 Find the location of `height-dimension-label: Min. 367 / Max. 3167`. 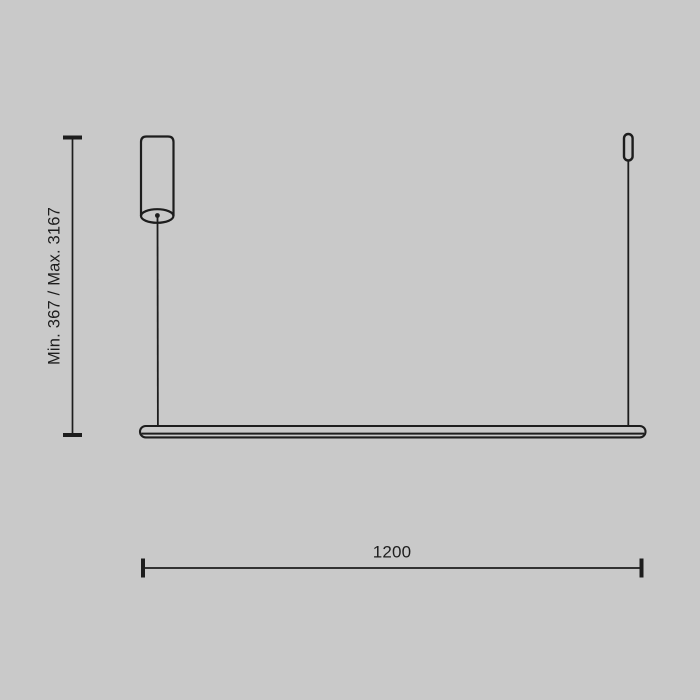

height-dimension-label: Min. 367 / Max. 3167 is located at coordinates (55, 286).